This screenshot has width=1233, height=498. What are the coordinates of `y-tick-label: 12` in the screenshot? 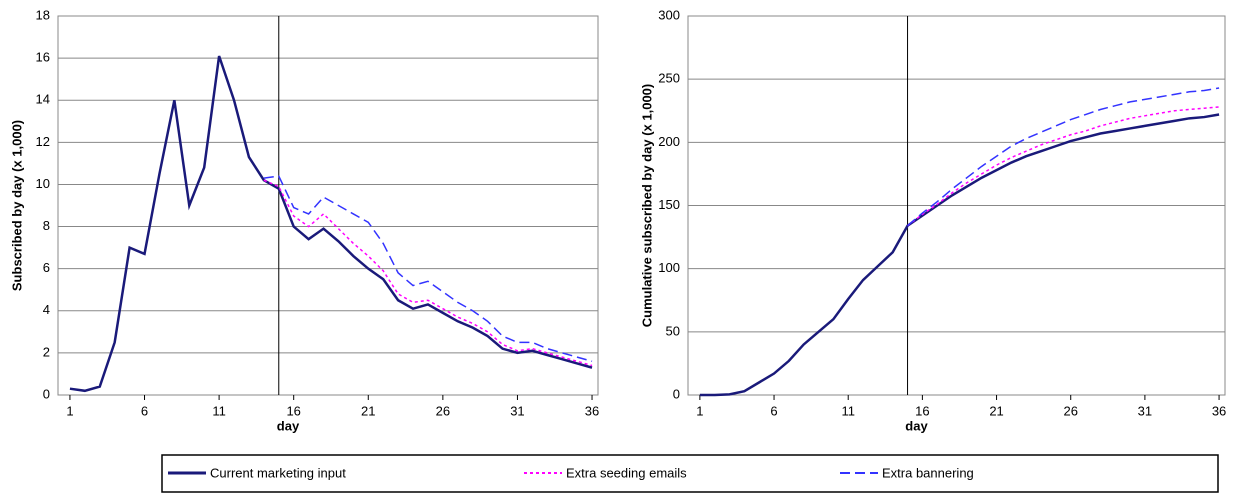 It's located at (43, 141).